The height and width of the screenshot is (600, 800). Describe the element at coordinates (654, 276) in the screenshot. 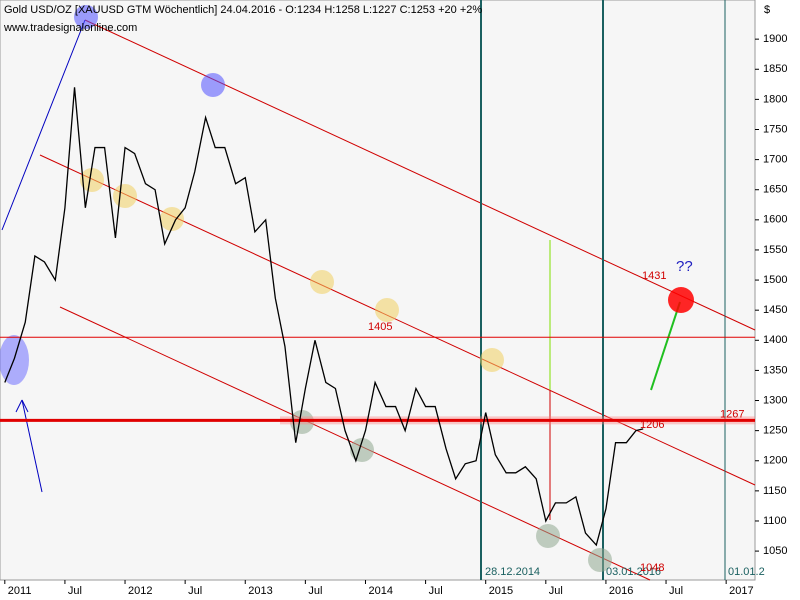

I see `price-label: 1431` at that location.